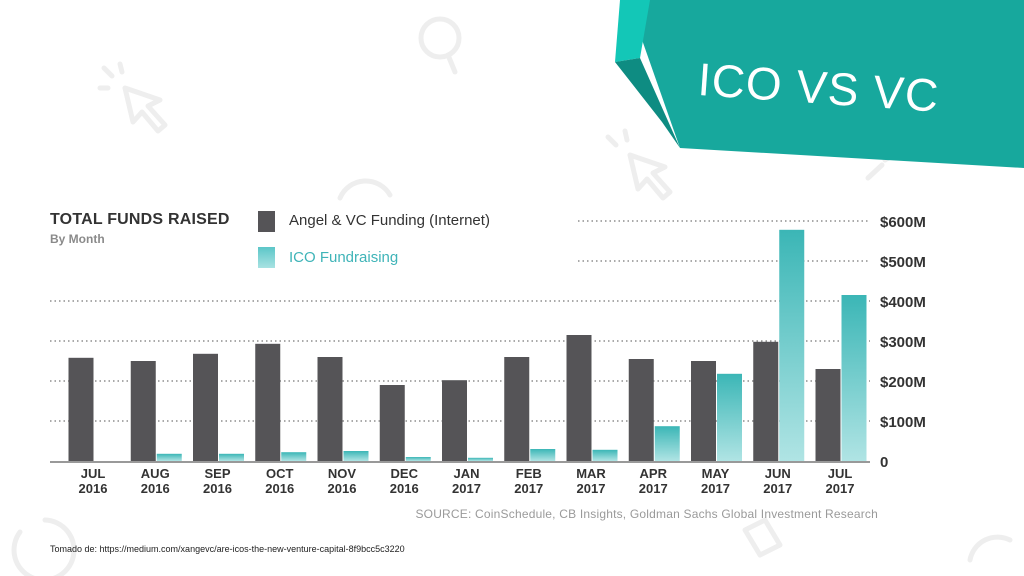  What do you see at coordinates (342, 473) in the screenshot?
I see `x-tick-month: NOV` at bounding box center [342, 473].